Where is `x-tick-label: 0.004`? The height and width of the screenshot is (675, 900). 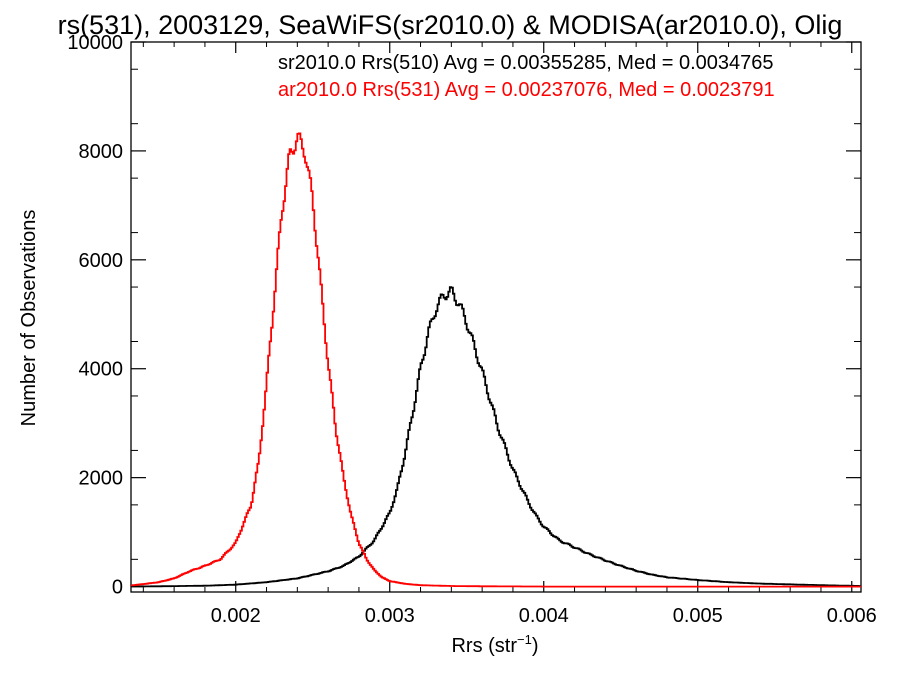 x-tick-label: 0.004 is located at coordinates (544, 616).